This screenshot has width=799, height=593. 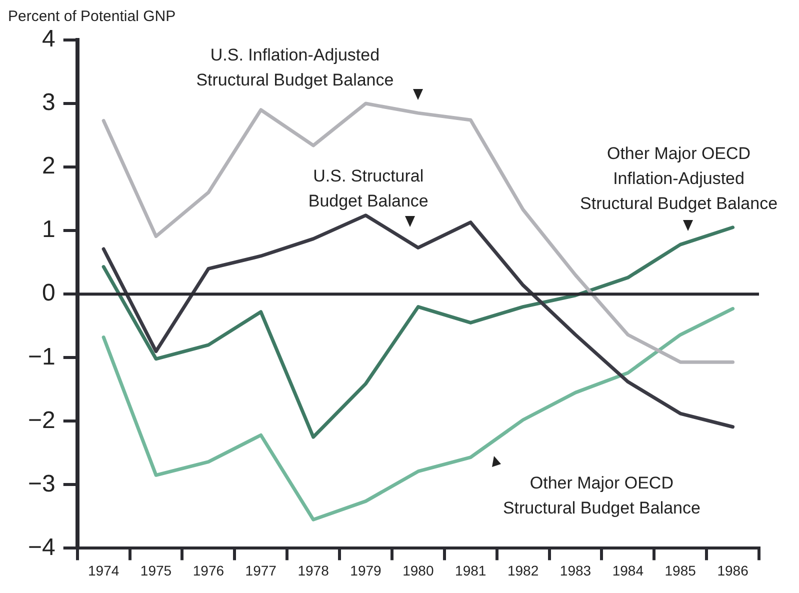 I want to click on x-tick-label: 1982, so click(x=523, y=570).